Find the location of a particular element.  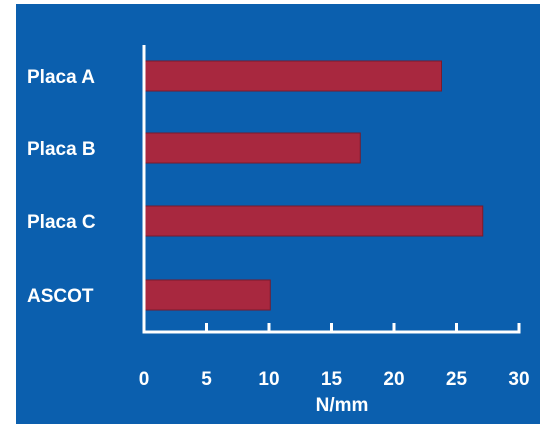

x-tick-label-25: 25 is located at coordinates (457, 379).